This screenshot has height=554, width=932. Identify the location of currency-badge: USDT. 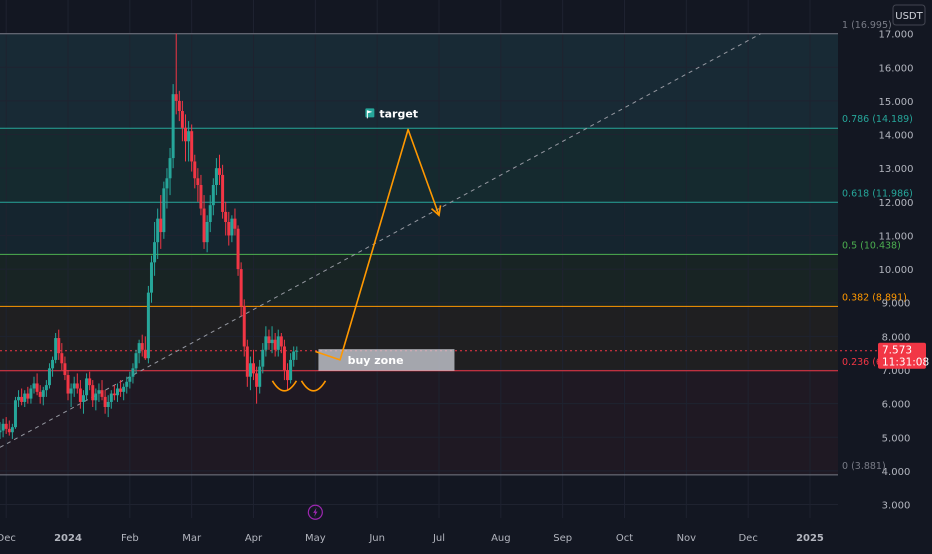
(909, 15).